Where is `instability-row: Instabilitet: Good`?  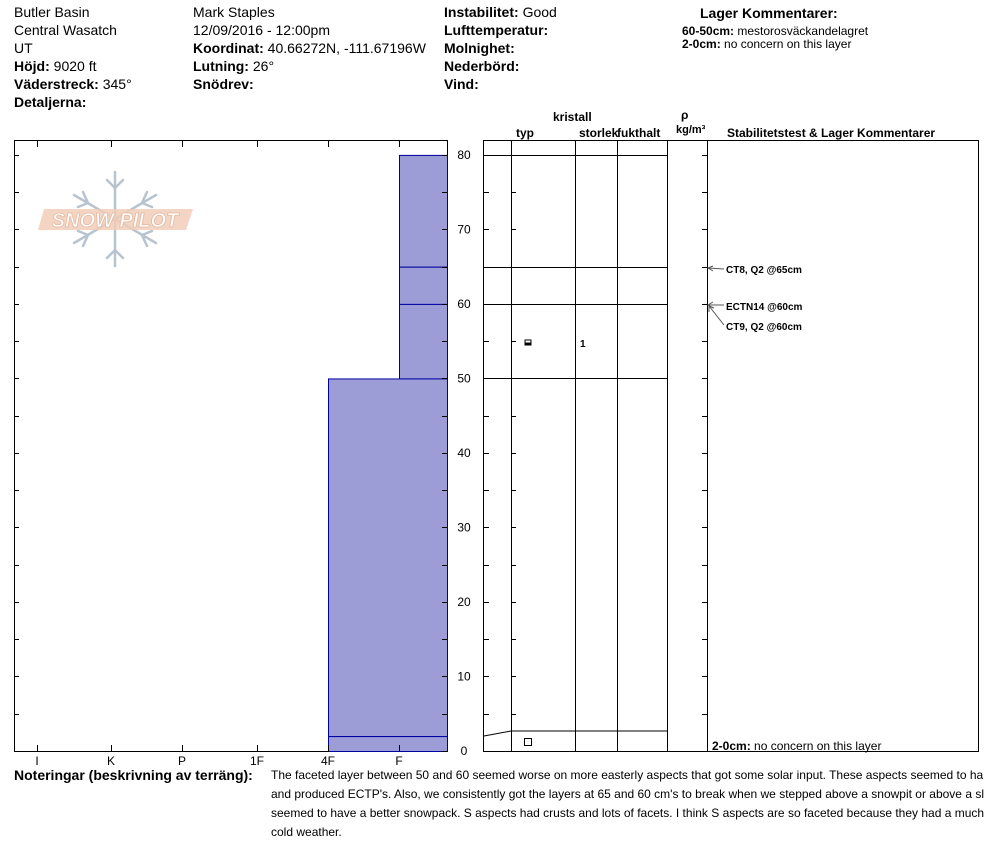
instability-row: Instabilitet: Good is located at coordinates (500, 12).